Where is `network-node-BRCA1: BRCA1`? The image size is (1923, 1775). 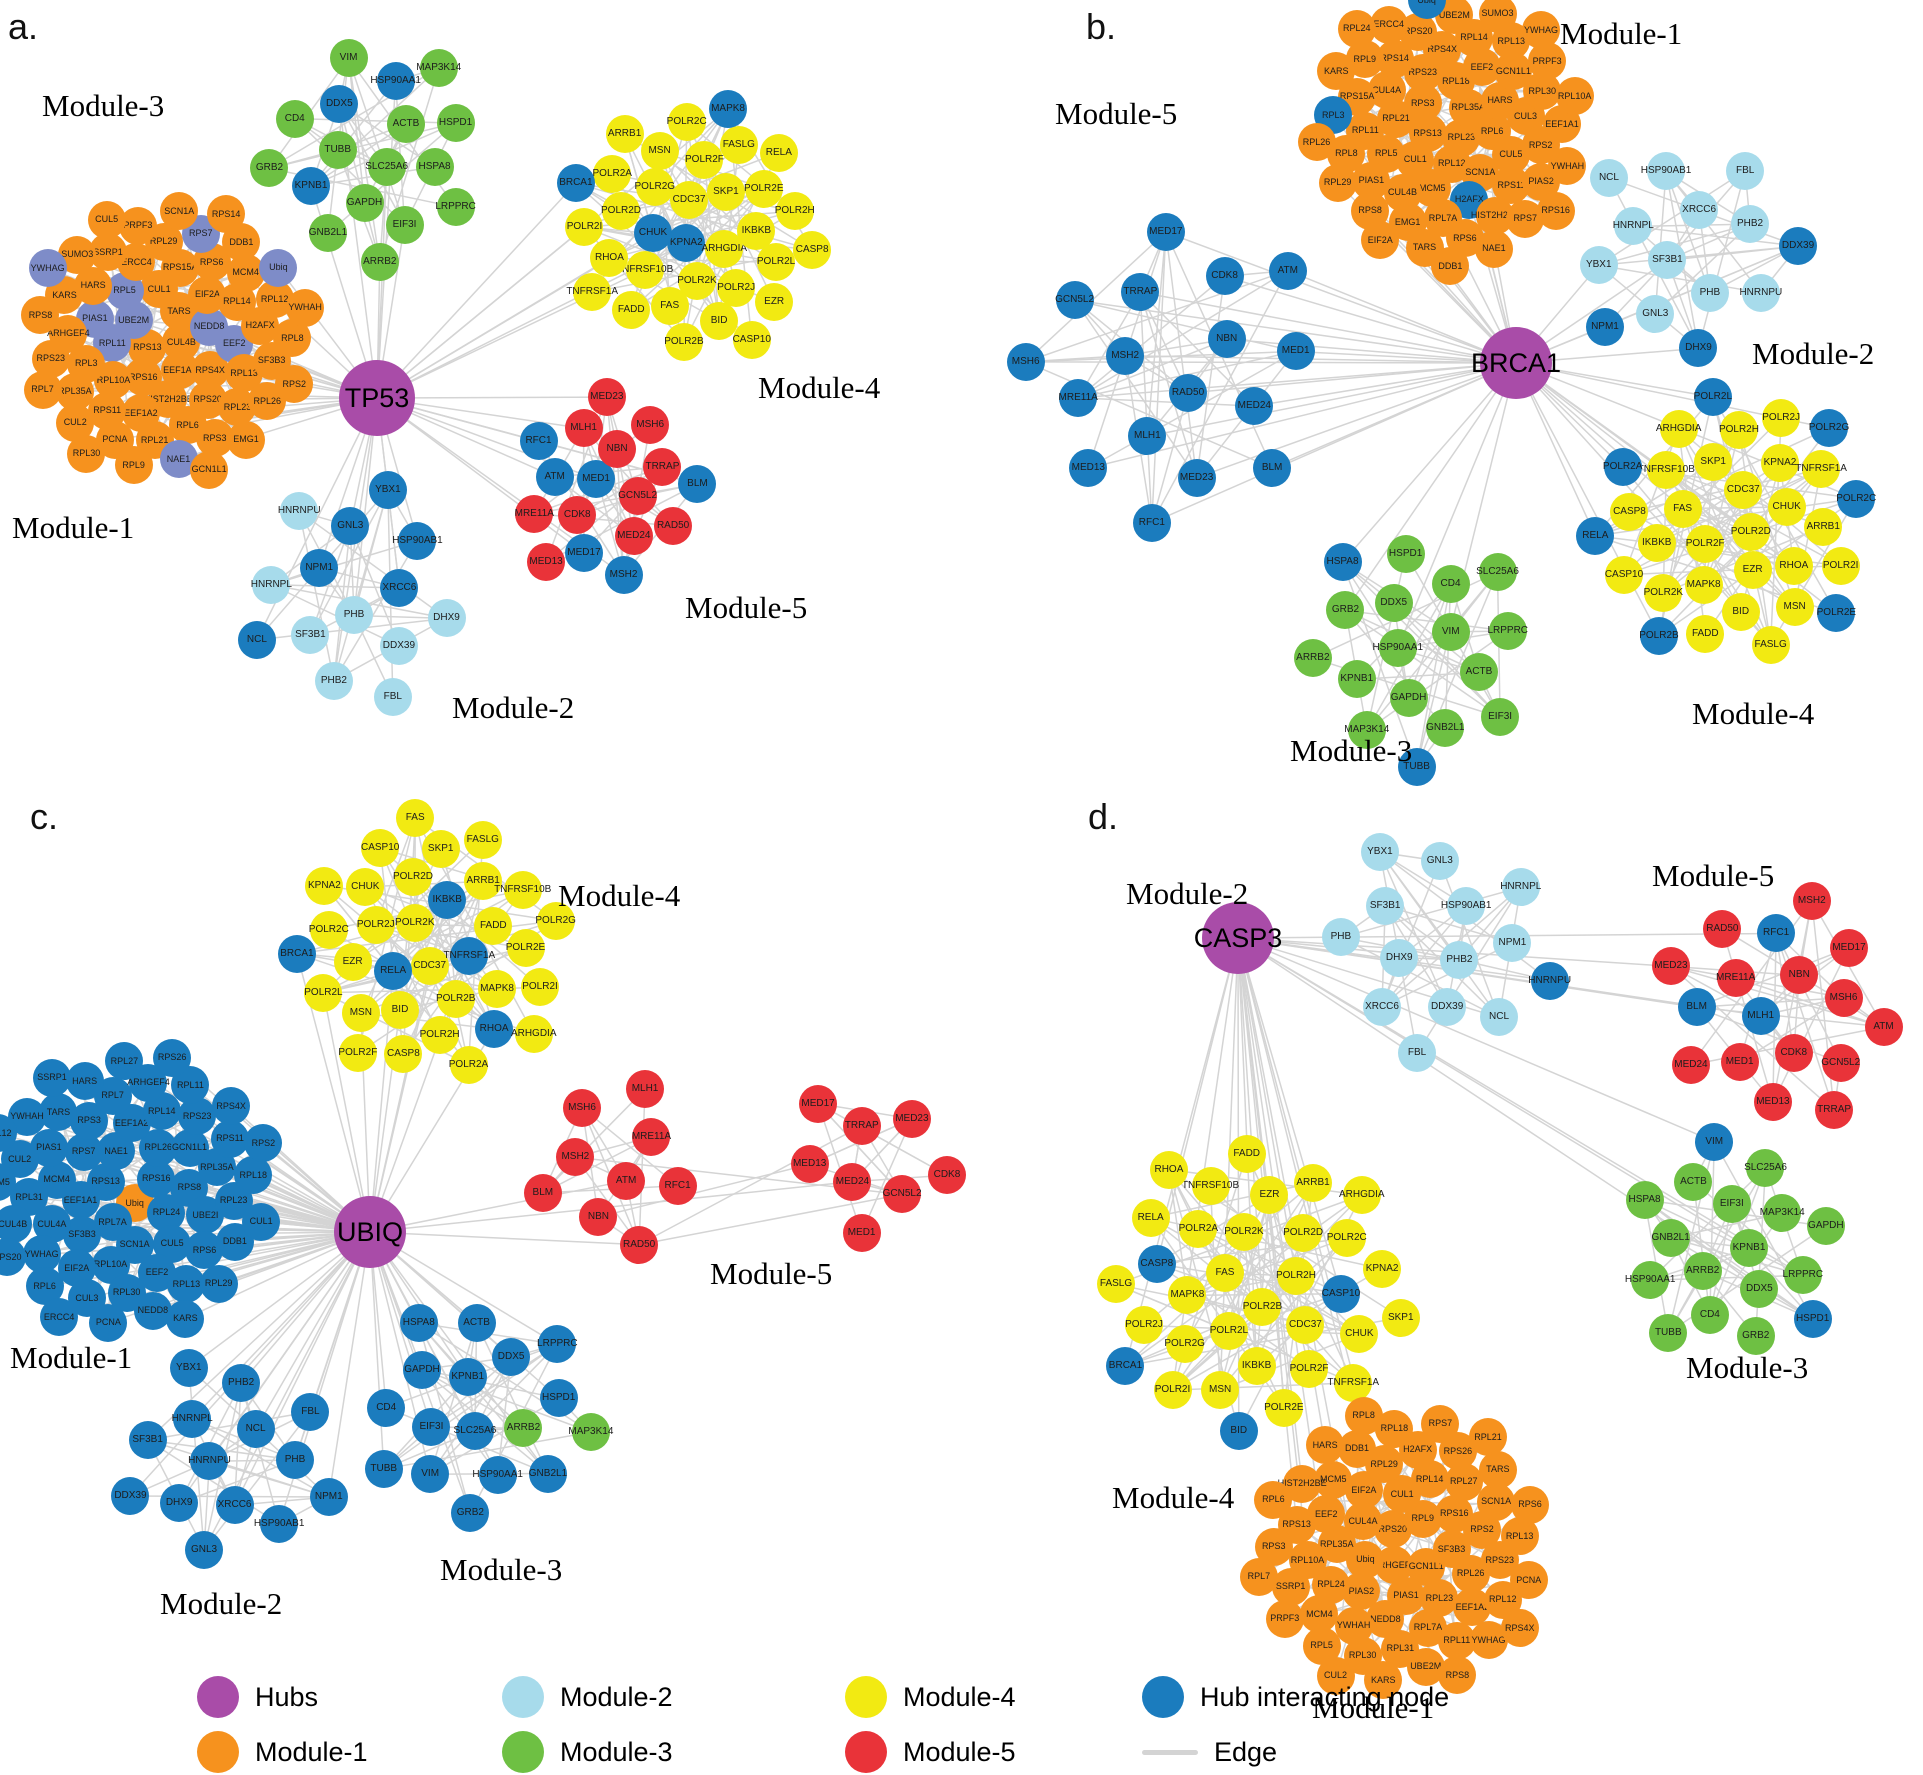 network-node-BRCA1: BRCA1 is located at coordinates (575, 183).